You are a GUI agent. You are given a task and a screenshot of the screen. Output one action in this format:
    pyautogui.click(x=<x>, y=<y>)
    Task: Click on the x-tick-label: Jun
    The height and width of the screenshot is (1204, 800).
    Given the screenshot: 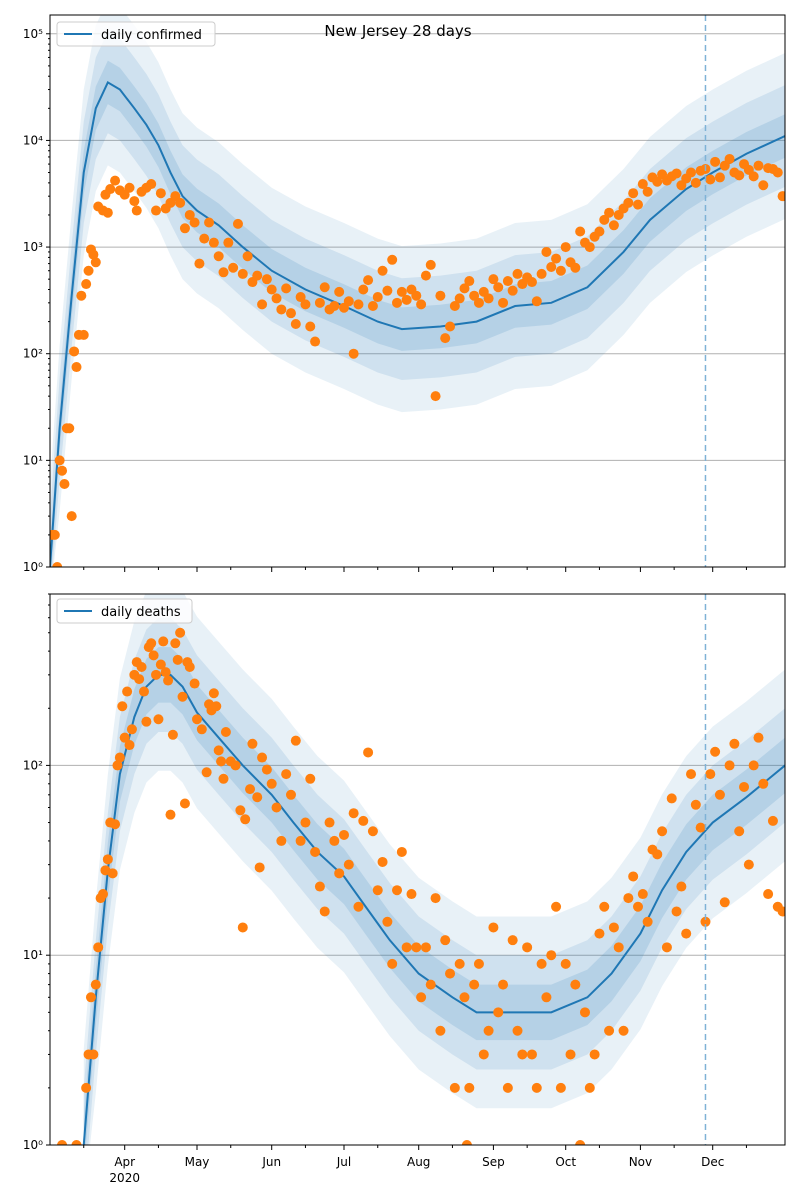 What is the action you would take?
    pyautogui.click(x=271, y=1162)
    